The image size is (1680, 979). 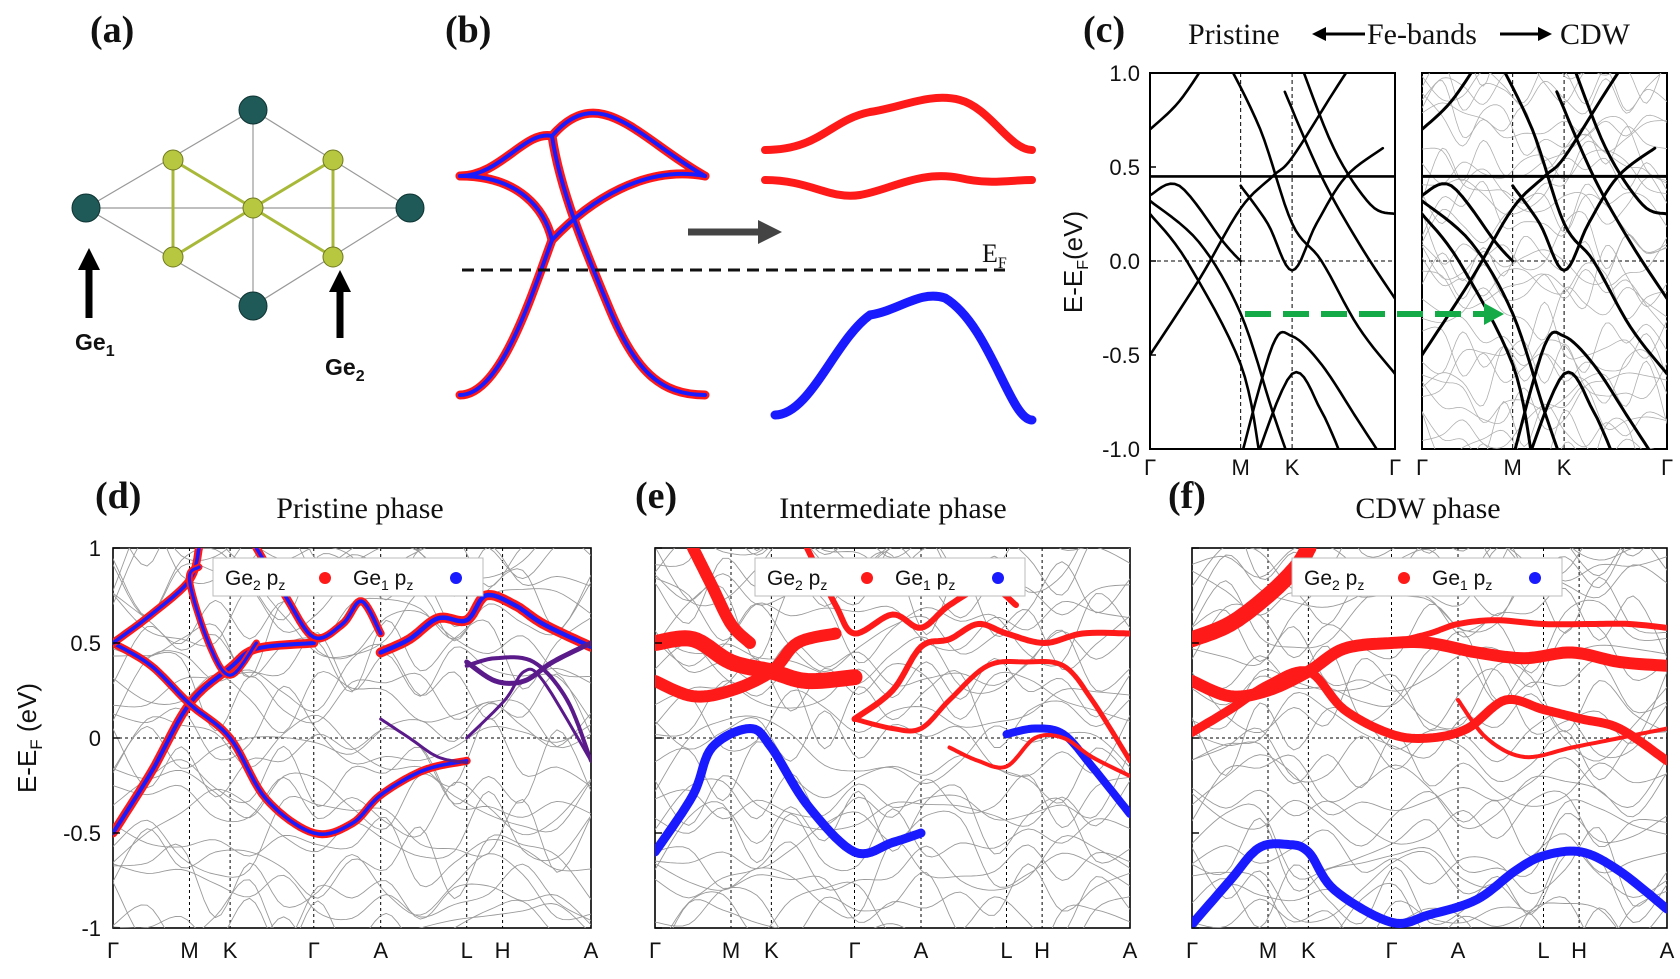 I want to click on panel-d-ylabel: E-EF (eV), so click(x=29, y=738).